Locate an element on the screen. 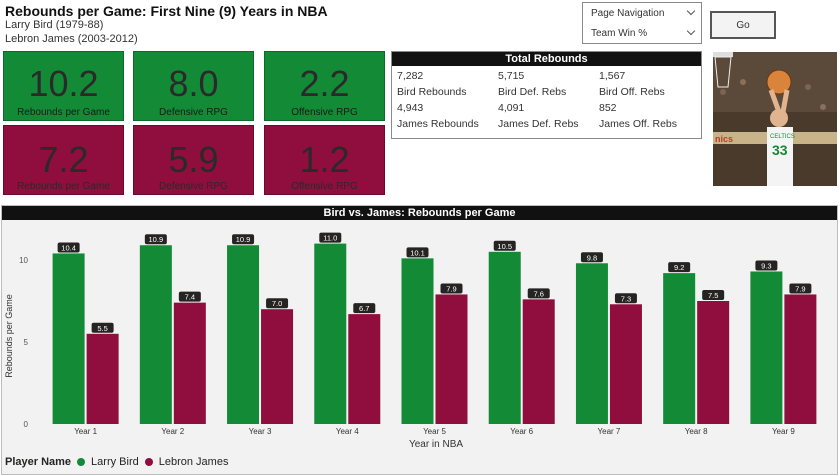 The width and height of the screenshot is (840, 476). kpi-value: 1.2 is located at coordinates (324, 159).